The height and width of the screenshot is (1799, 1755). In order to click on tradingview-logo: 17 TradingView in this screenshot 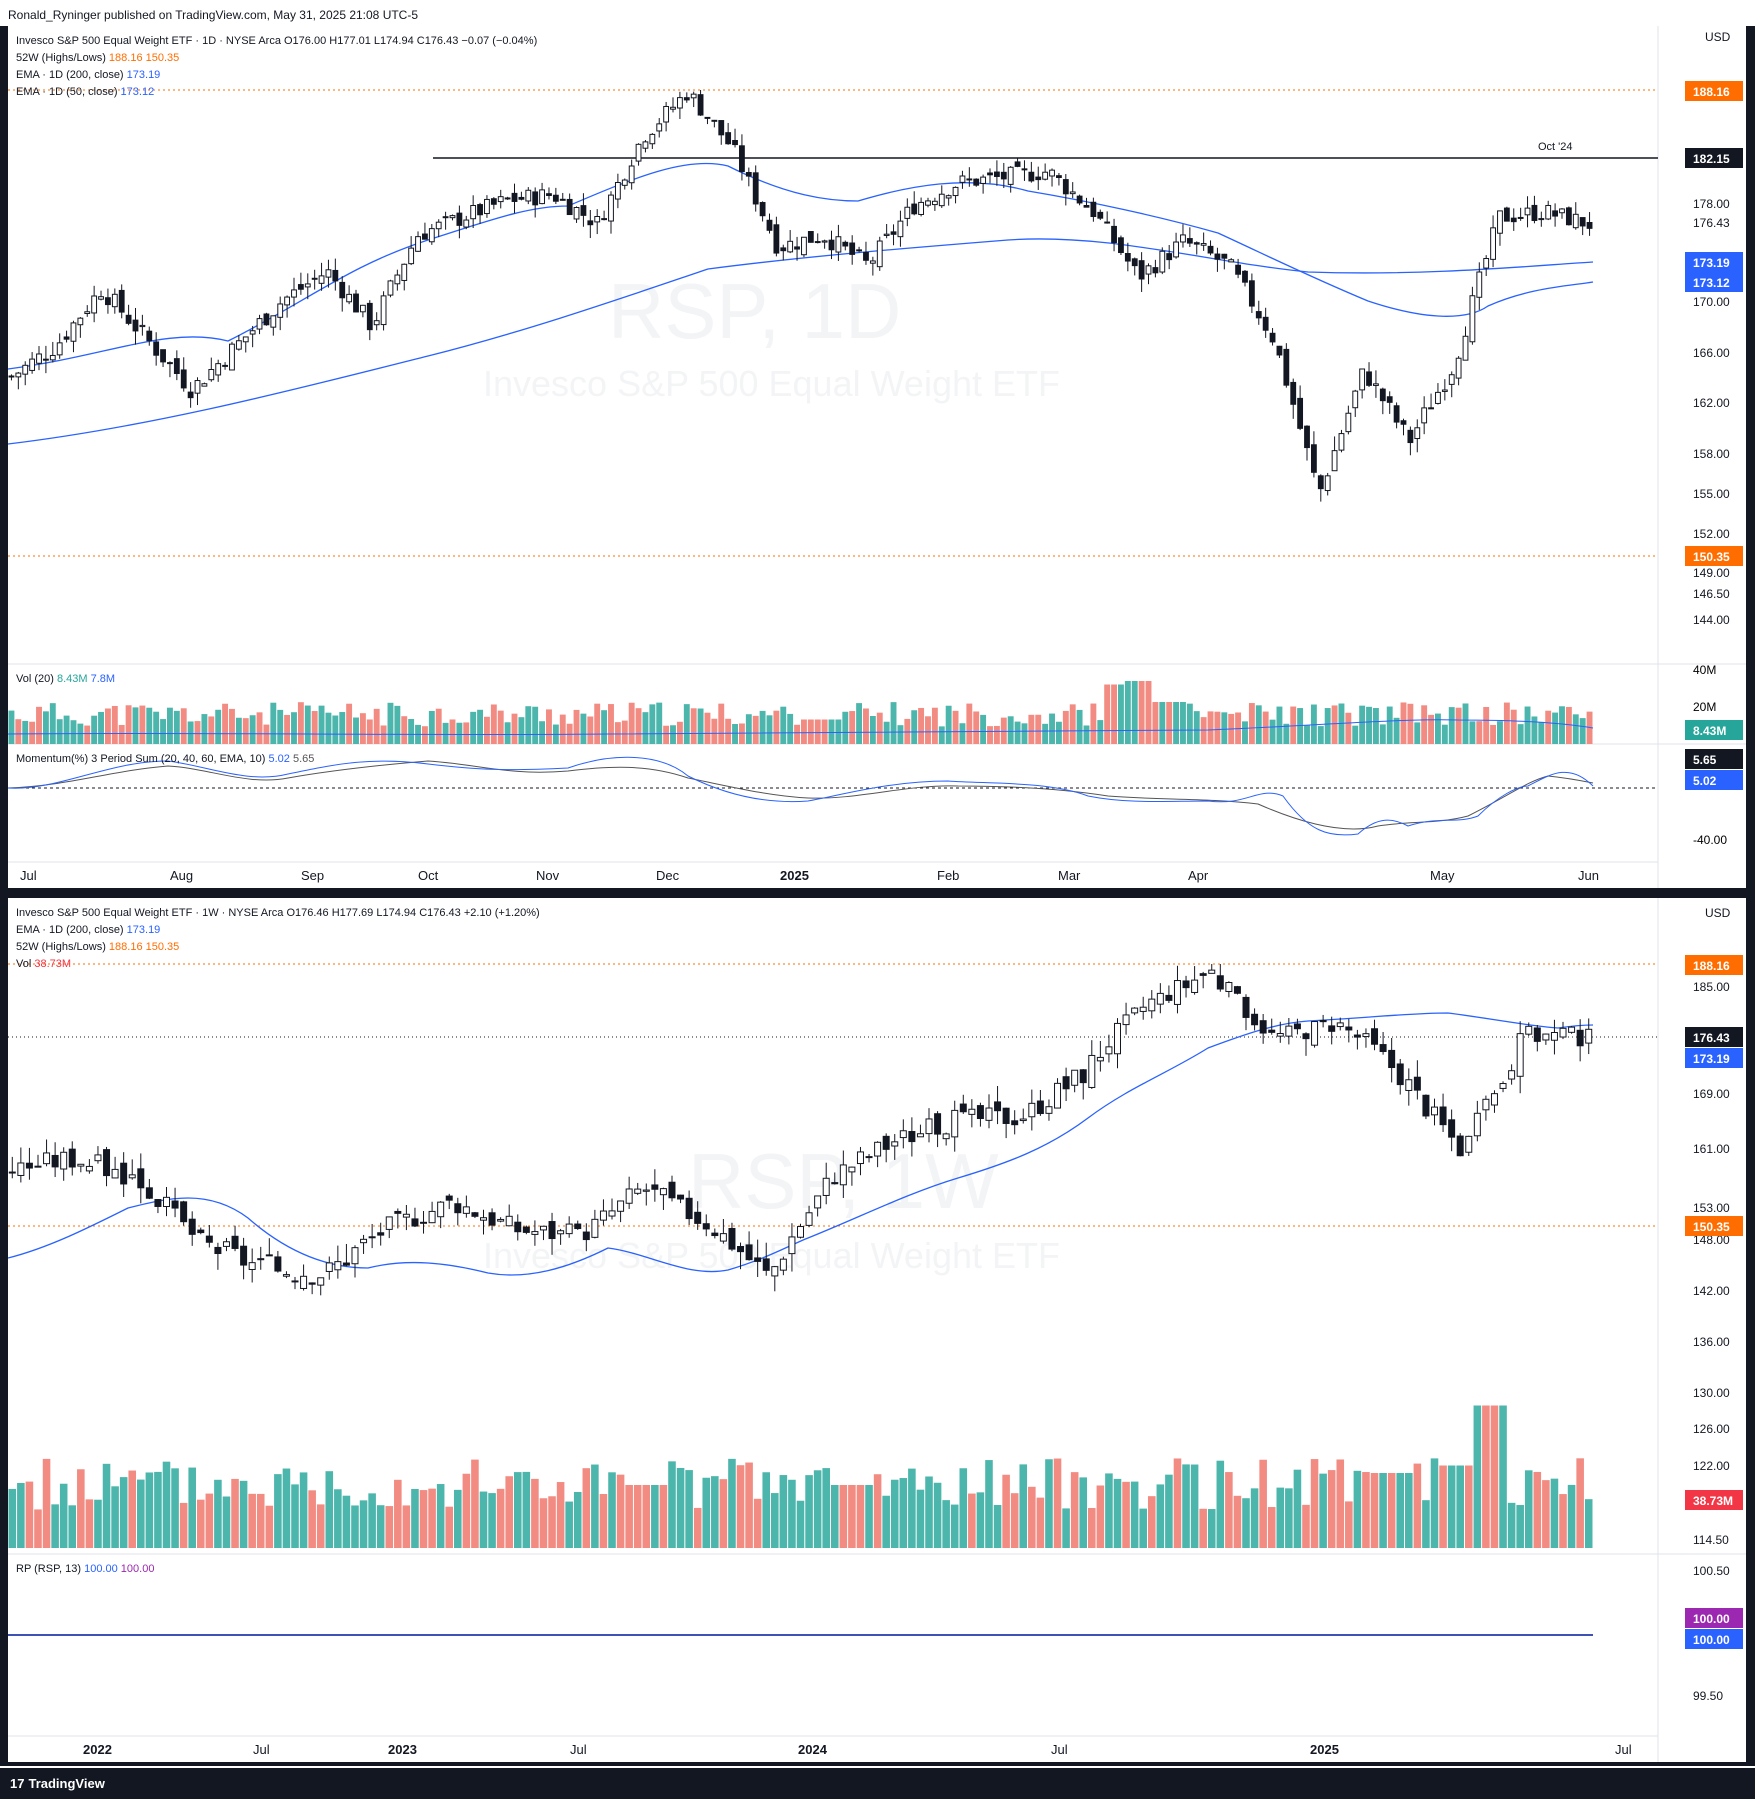, I will do `click(57, 1783)`.